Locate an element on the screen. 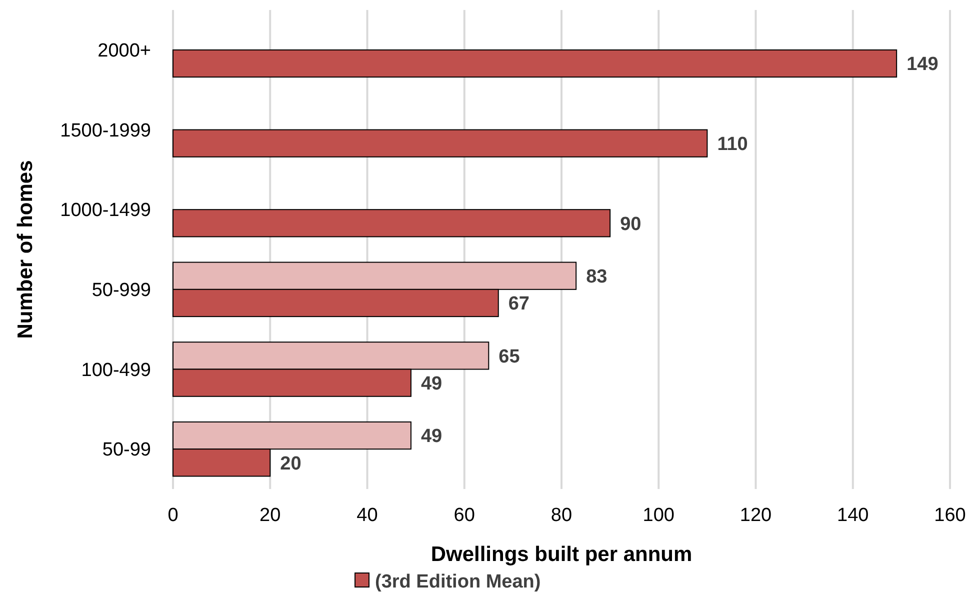 The image size is (970, 601). data-label: 83 is located at coordinates (597, 277).